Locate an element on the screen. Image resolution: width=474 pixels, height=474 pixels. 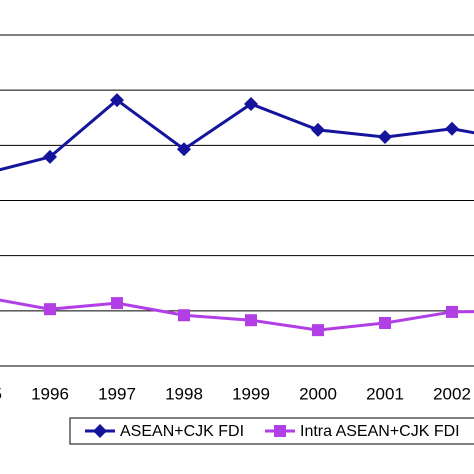
legend-label: Intra ASEAN+CJK FDI is located at coordinates (380, 431).